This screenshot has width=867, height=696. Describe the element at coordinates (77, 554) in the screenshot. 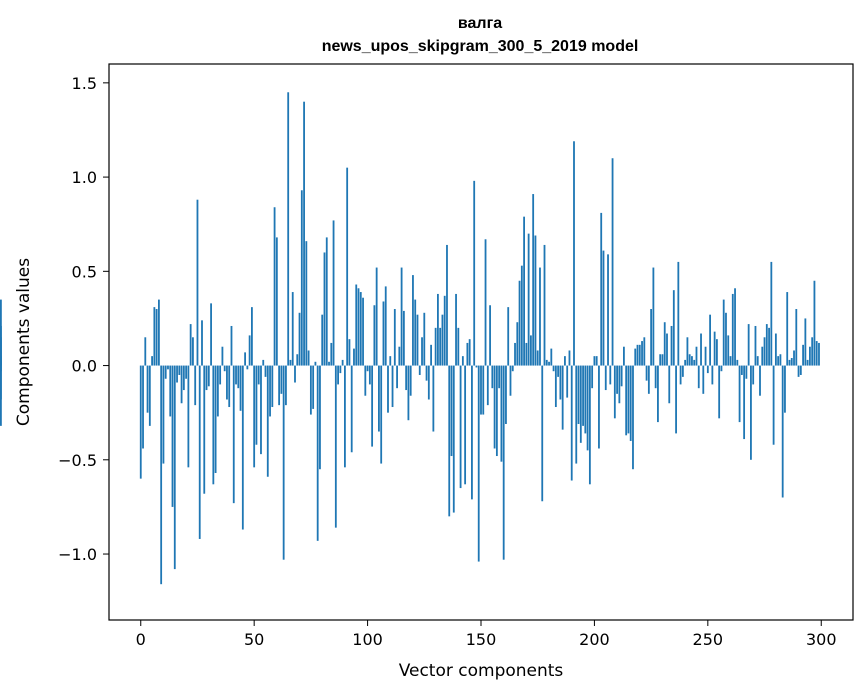

I see `y-tick-label: −1.0` at that location.